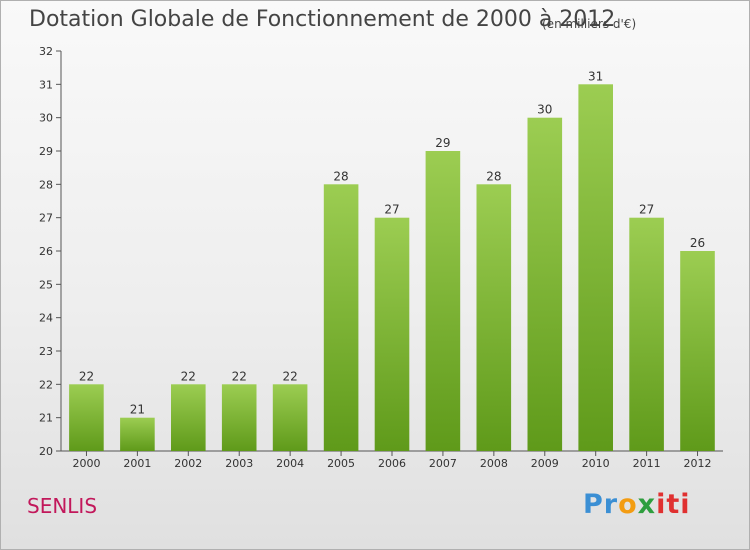 The image size is (750, 550). Describe the element at coordinates (596, 463) in the screenshot. I see `x-tick-label: 2010` at that location.